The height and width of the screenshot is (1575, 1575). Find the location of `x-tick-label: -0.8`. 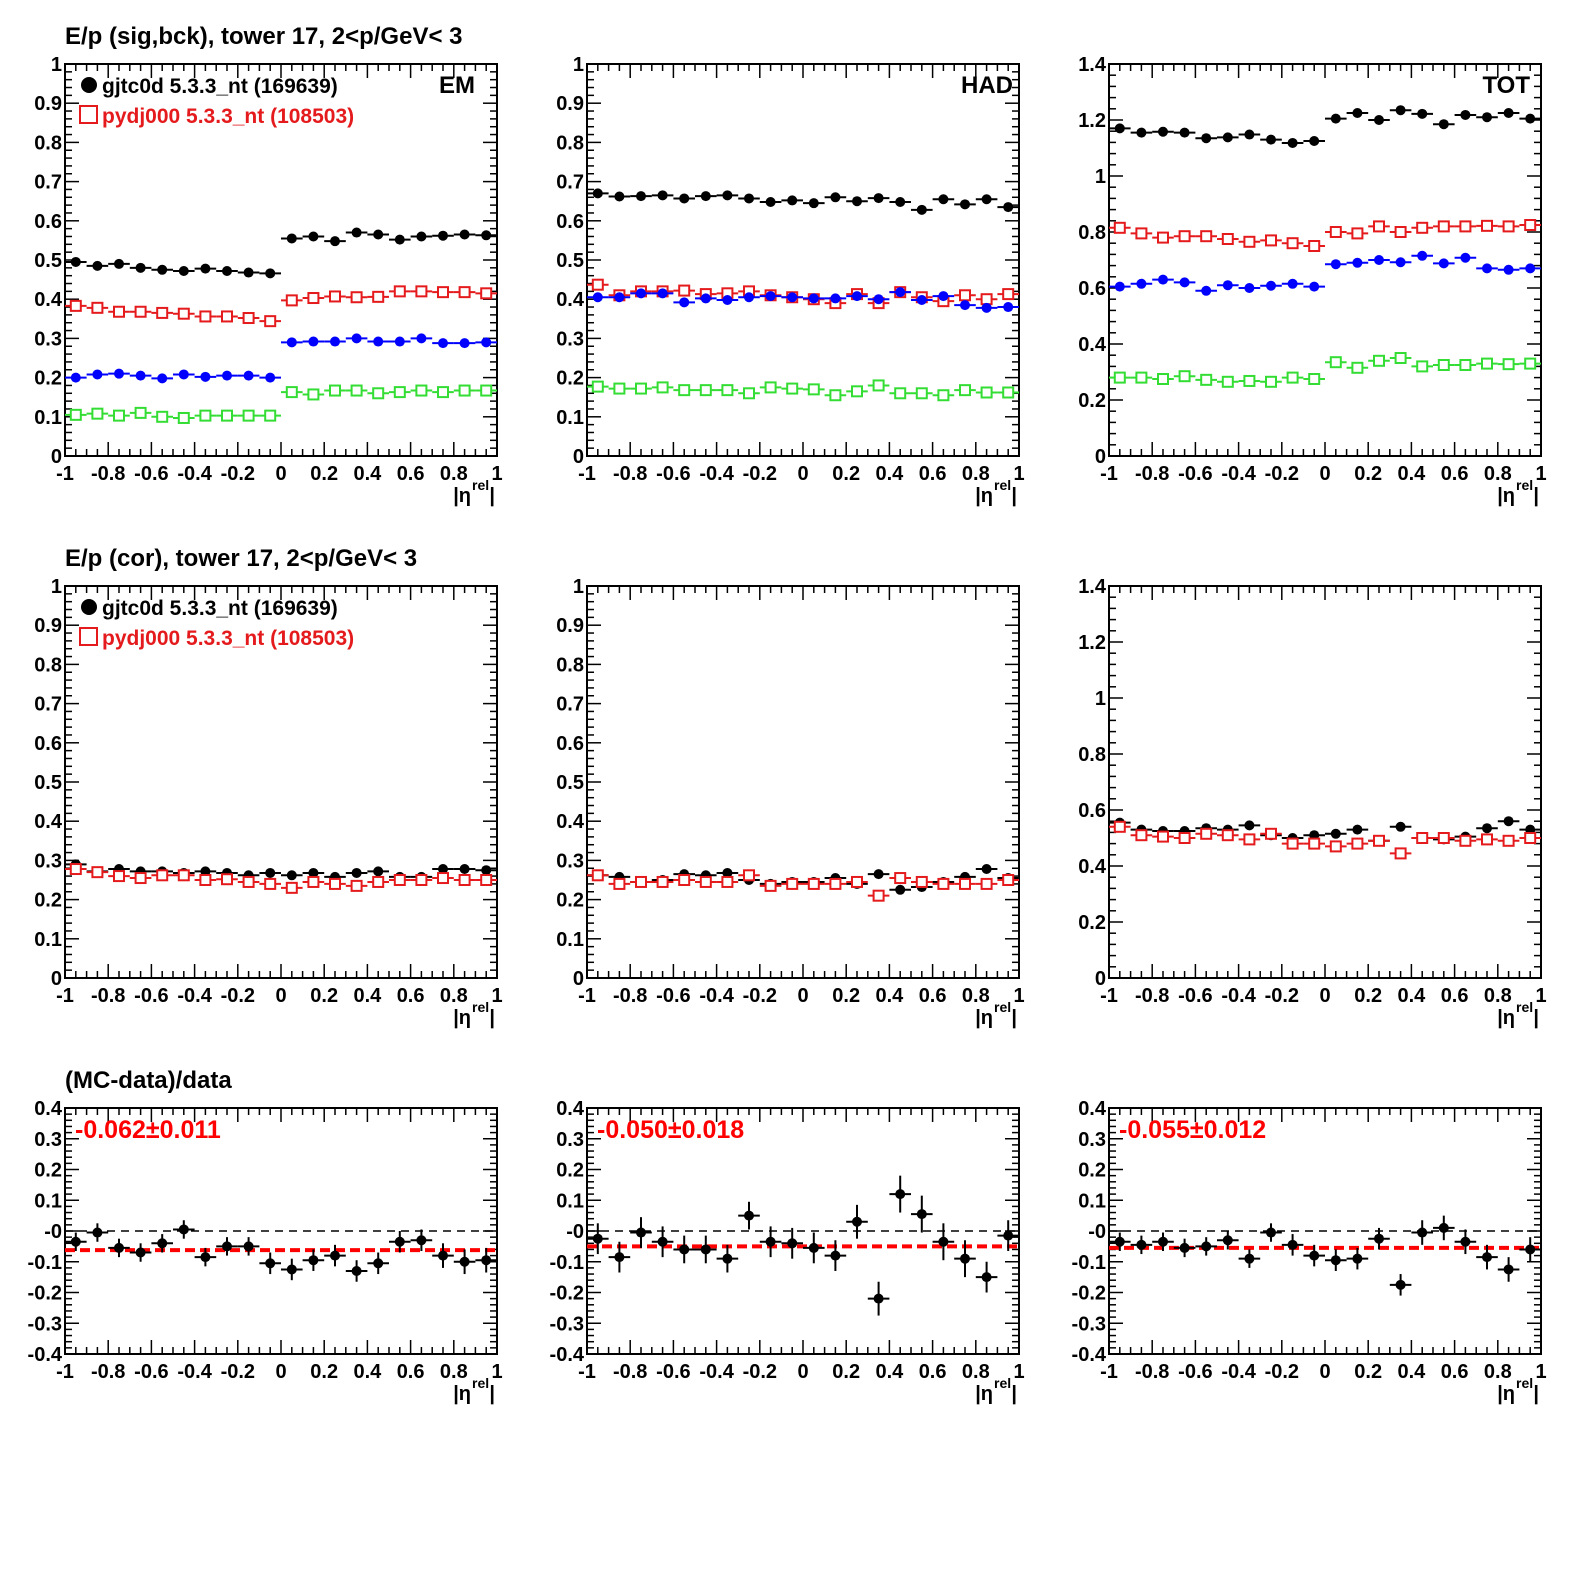

x-tick-label: -0.8 is located at coordinates (108, 996).